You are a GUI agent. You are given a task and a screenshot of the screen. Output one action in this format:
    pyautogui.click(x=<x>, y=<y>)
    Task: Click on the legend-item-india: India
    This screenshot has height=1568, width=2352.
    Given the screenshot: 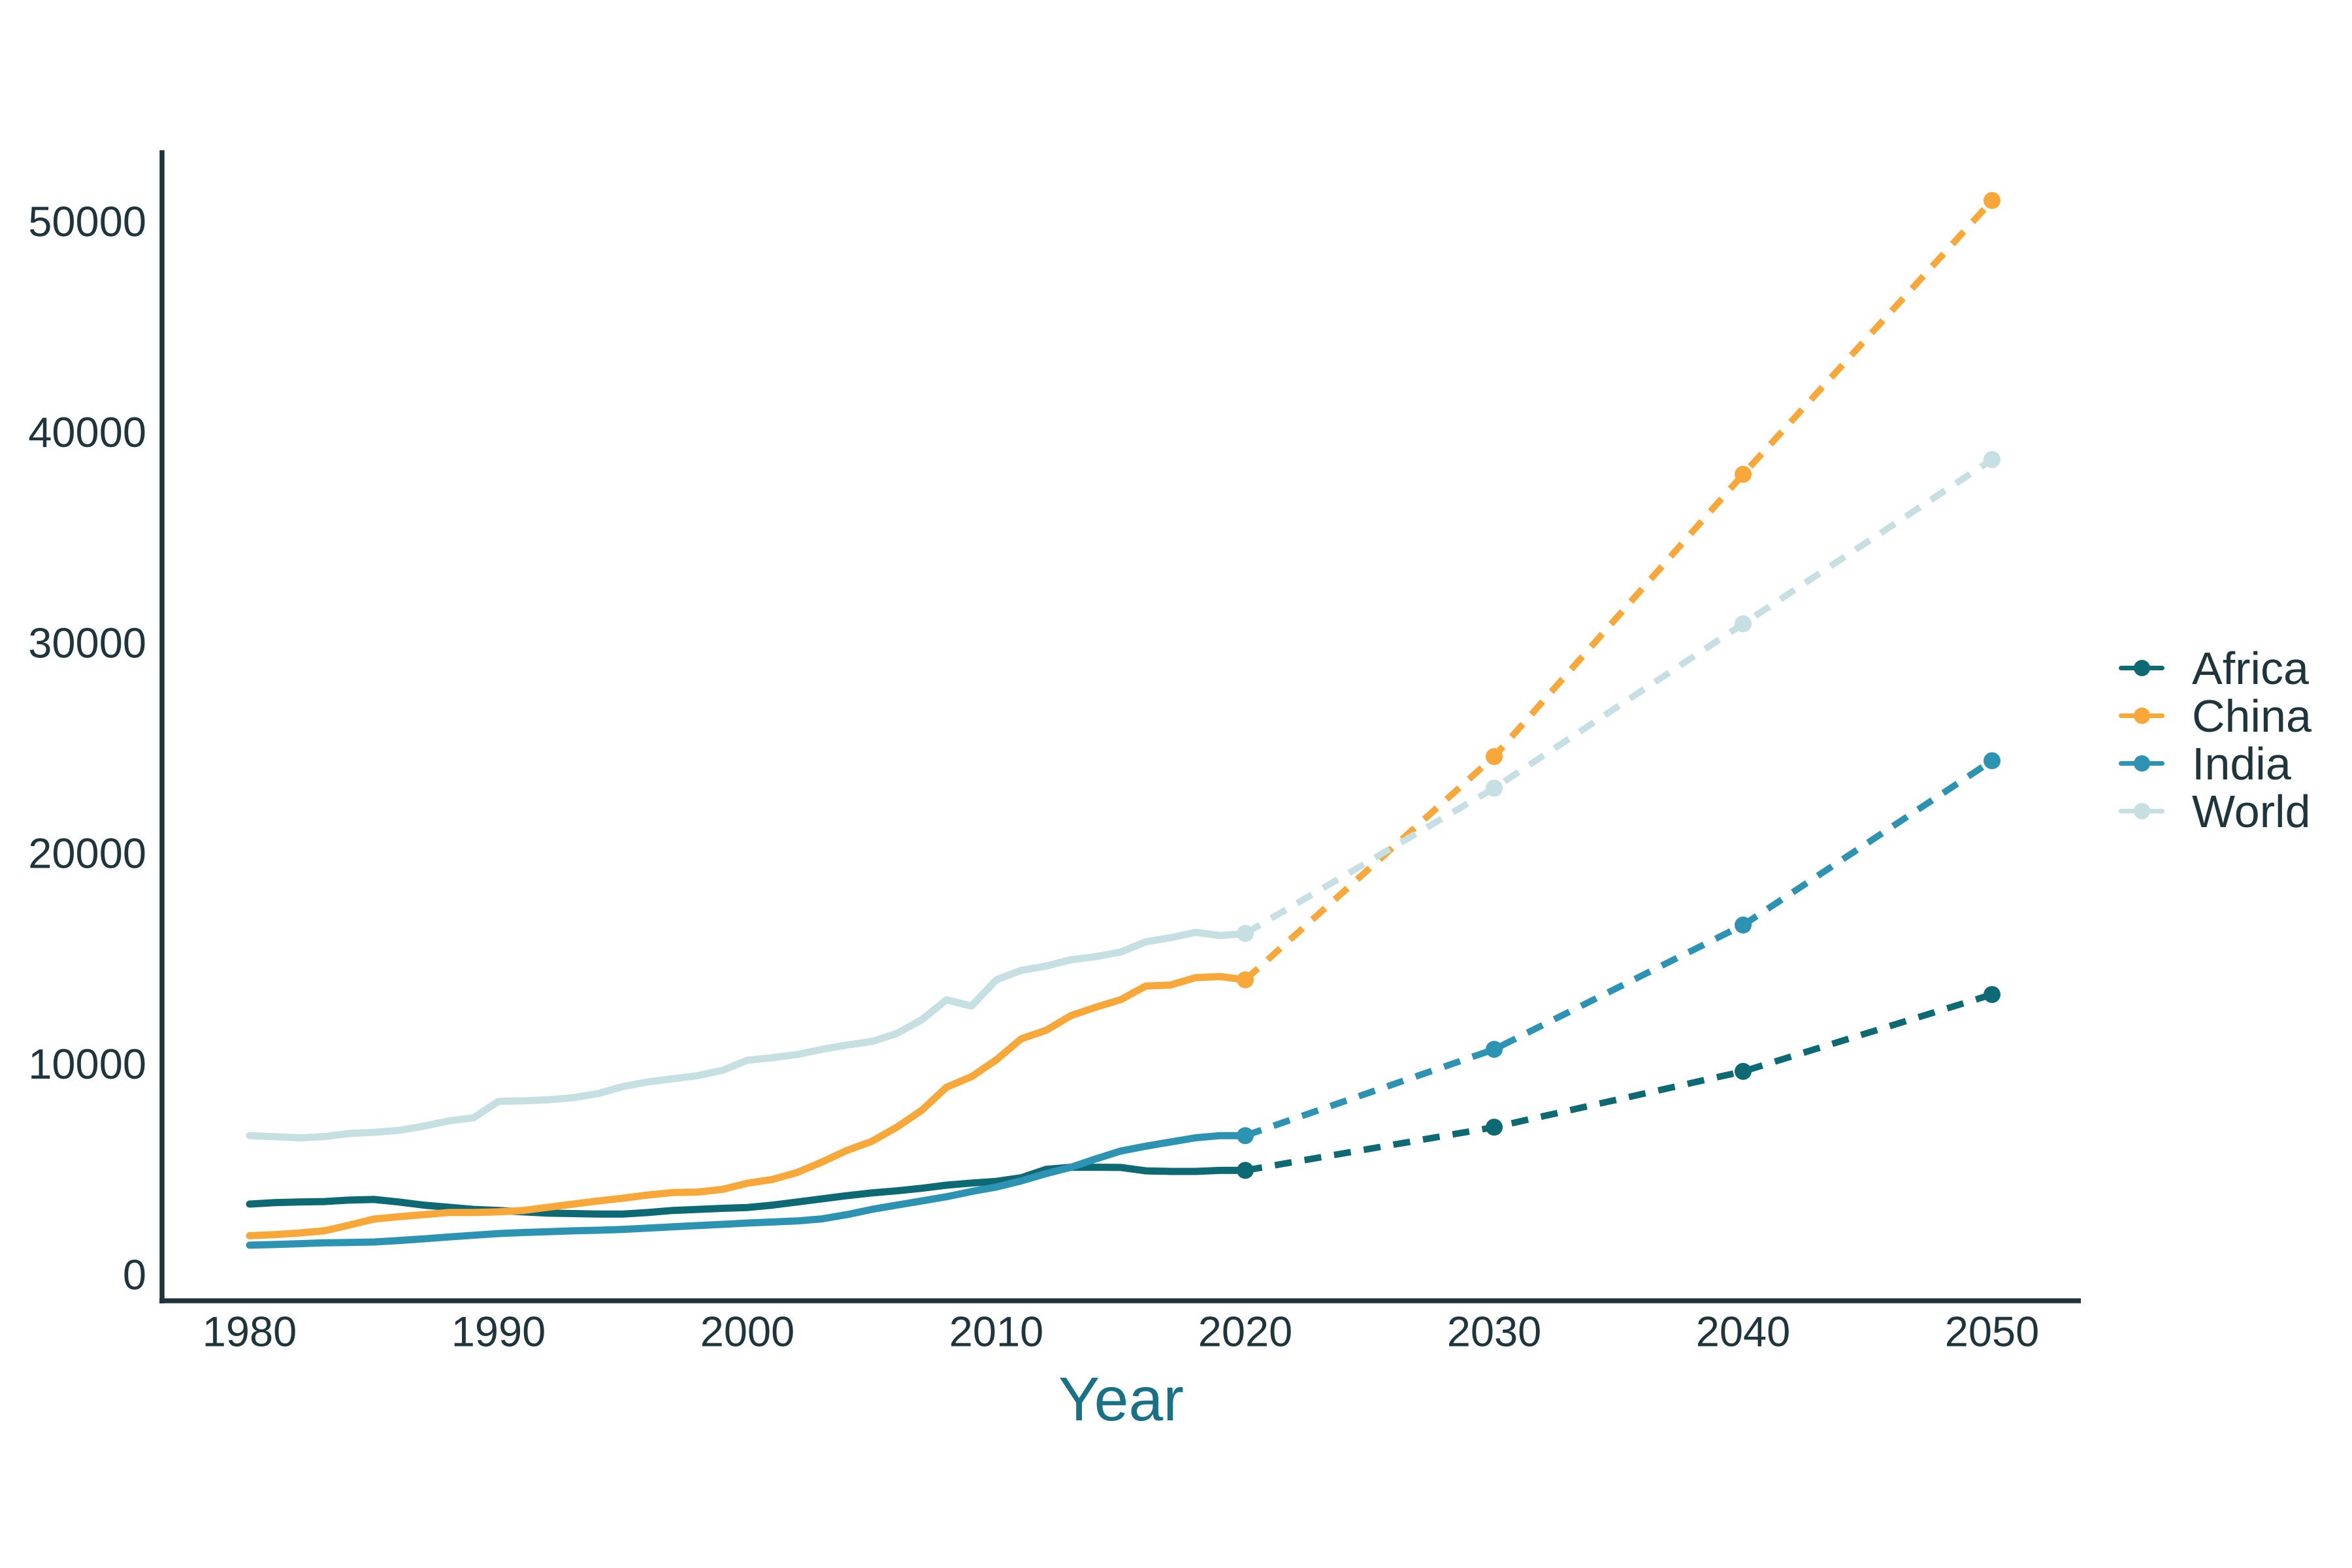 What is the action you would take?
    pyautogui.click(x=2215, y=763)
    